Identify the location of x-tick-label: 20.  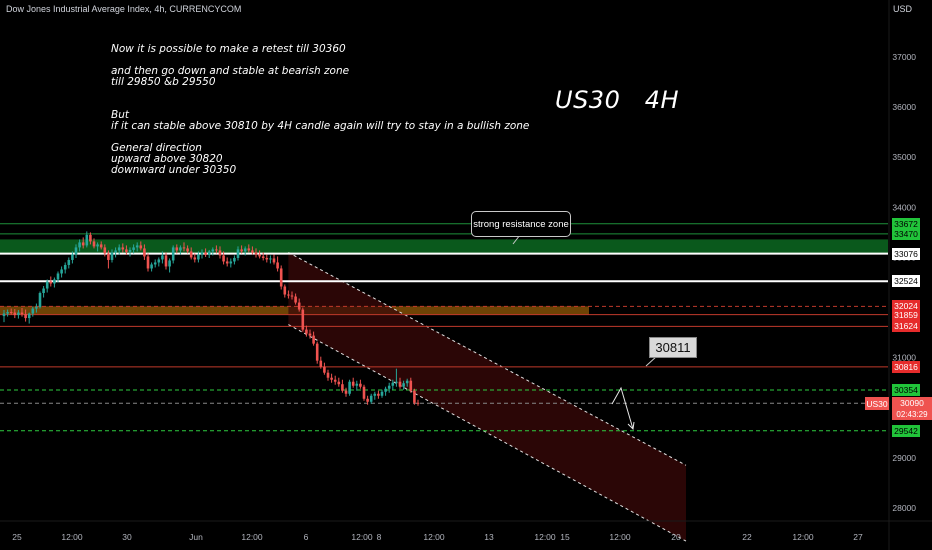
(676, 537).